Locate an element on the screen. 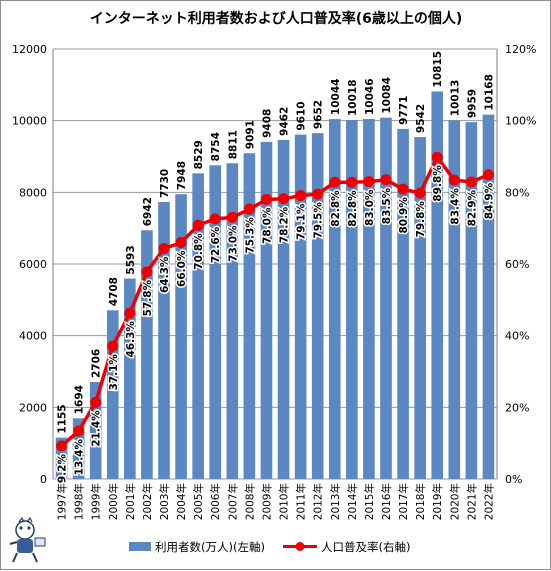  bar-value-label: 2706 is located at coordinates (97, 363).